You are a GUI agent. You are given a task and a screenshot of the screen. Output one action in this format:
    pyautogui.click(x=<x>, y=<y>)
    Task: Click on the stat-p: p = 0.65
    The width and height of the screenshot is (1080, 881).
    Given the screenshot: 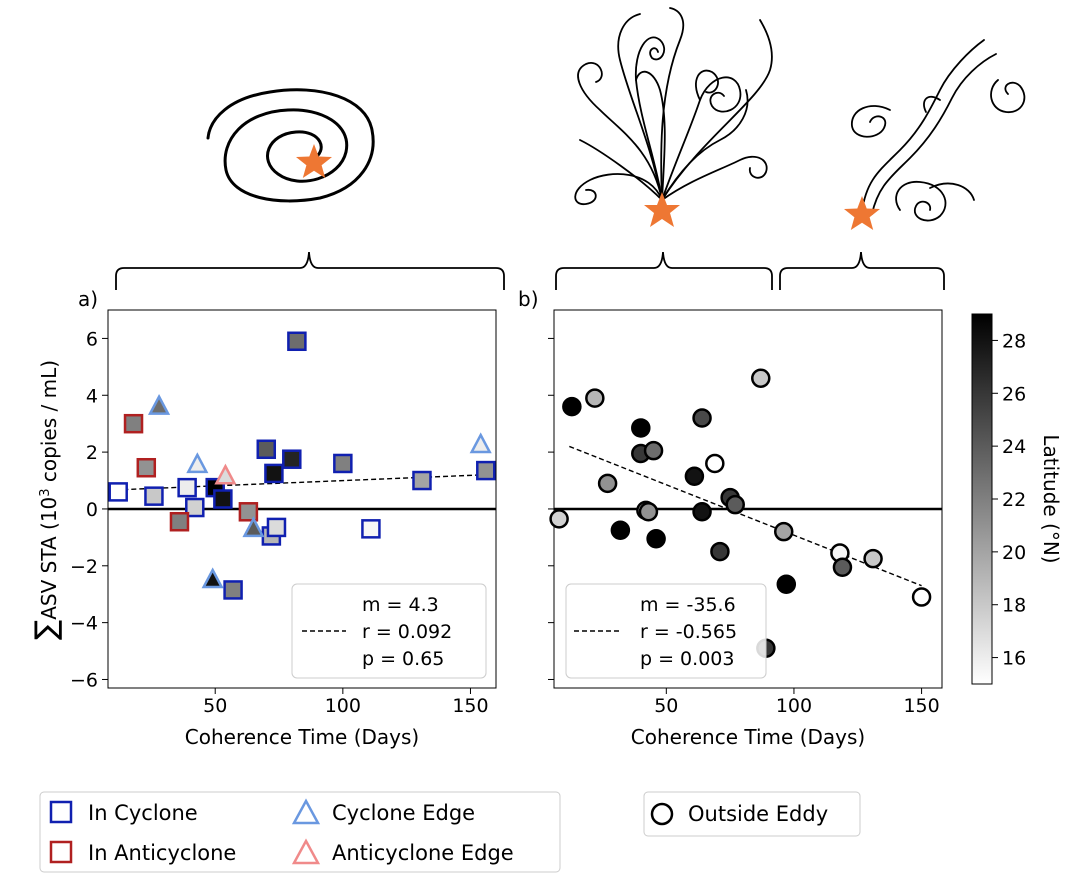 What is the action you would take?
    pyautogui.click(x=403, y=659)
    